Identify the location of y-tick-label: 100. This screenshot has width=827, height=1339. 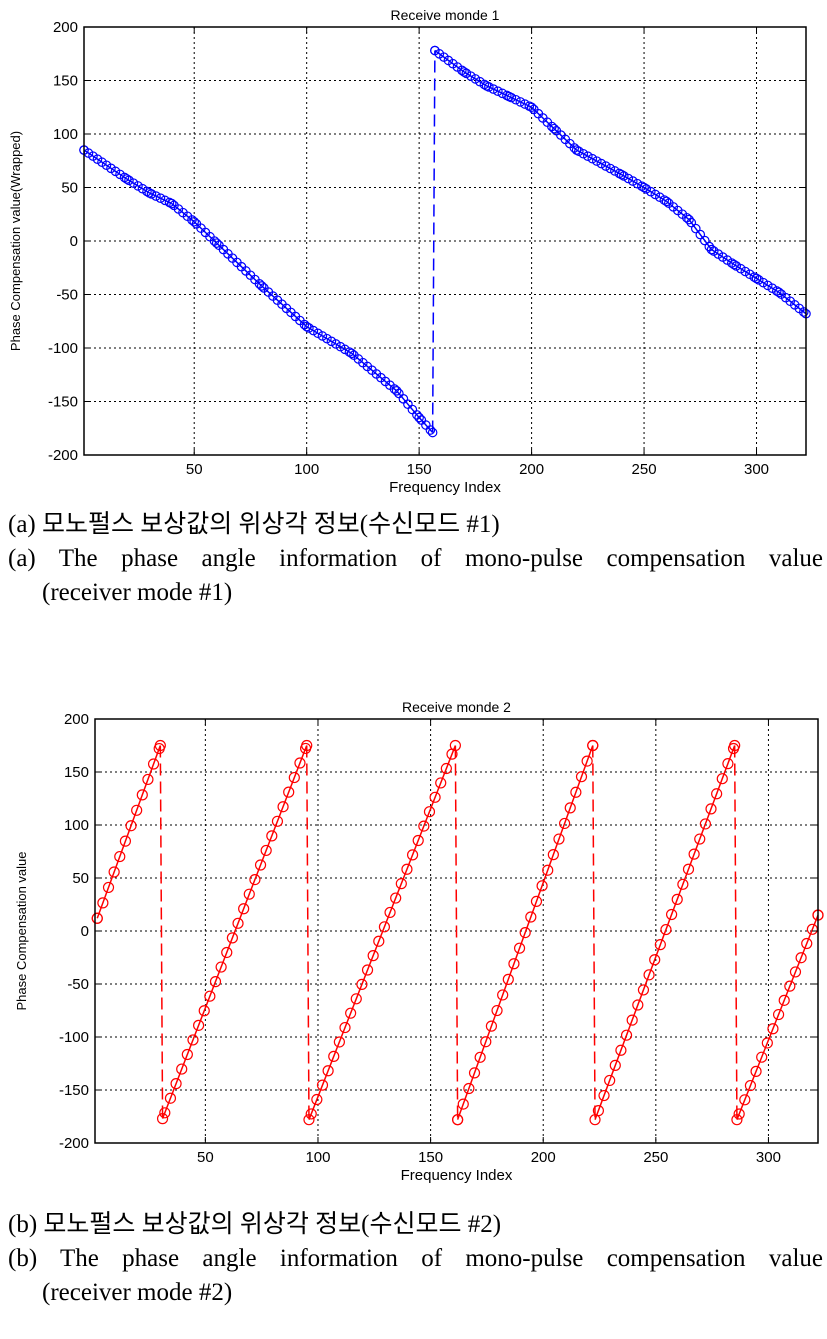
(65, 134).